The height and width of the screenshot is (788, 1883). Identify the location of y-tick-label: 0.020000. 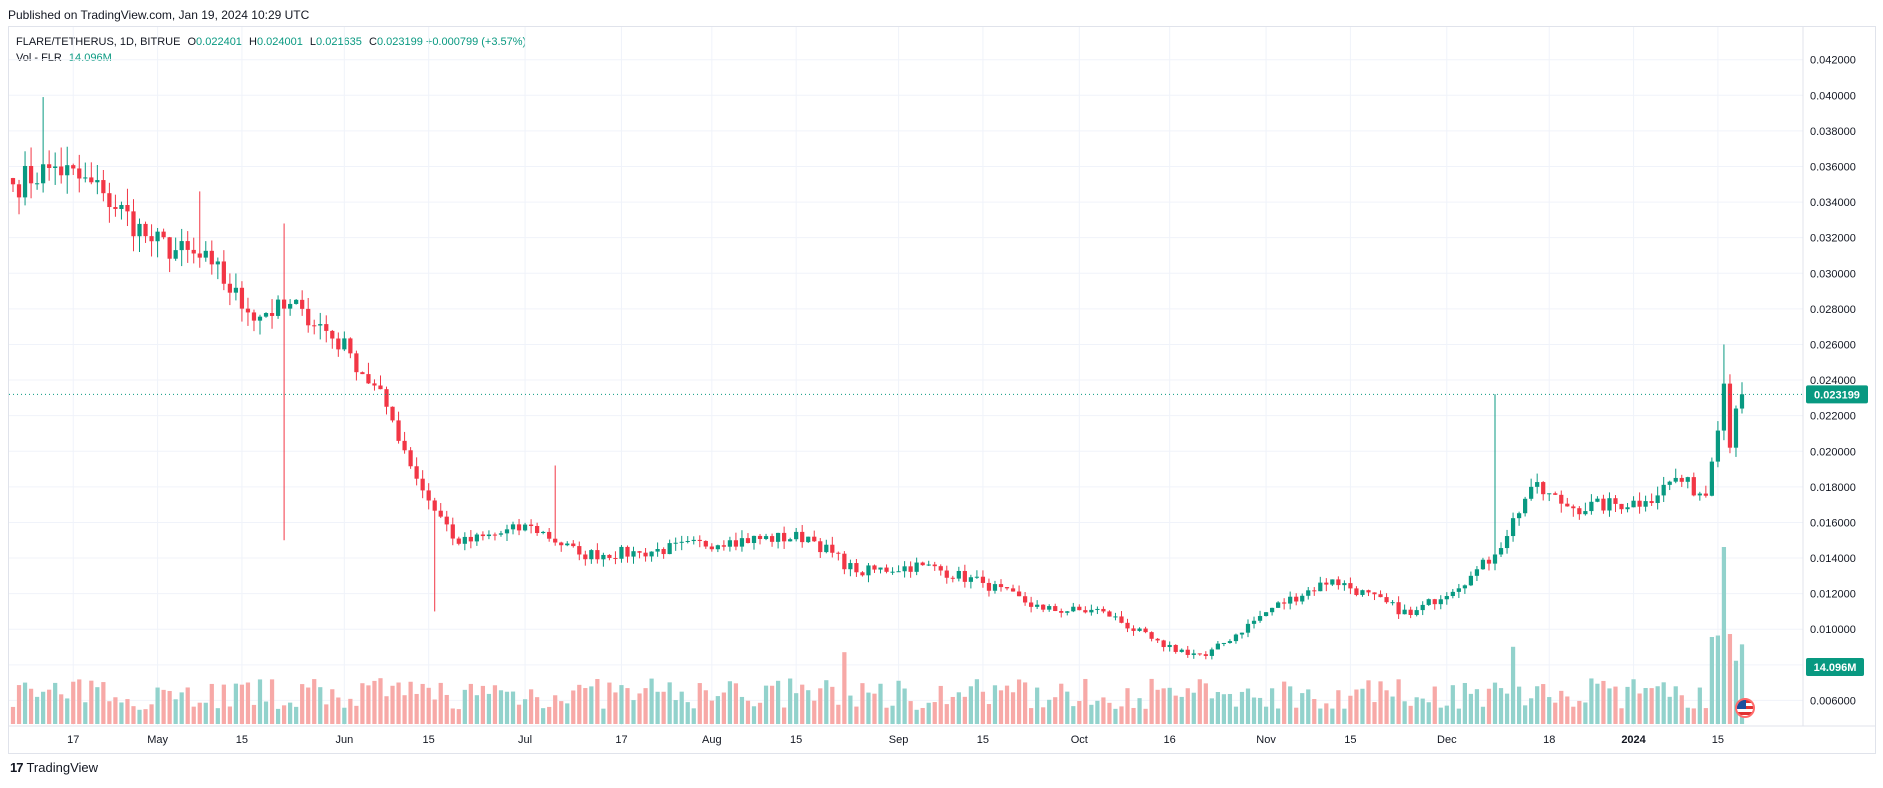
(1833, 452).